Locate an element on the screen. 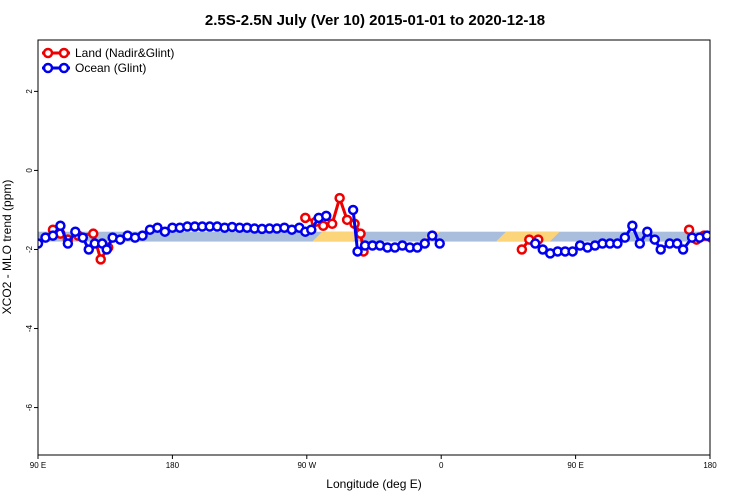 The image size is (750, 500). land-band-segment is located at coordinates (337, 236).